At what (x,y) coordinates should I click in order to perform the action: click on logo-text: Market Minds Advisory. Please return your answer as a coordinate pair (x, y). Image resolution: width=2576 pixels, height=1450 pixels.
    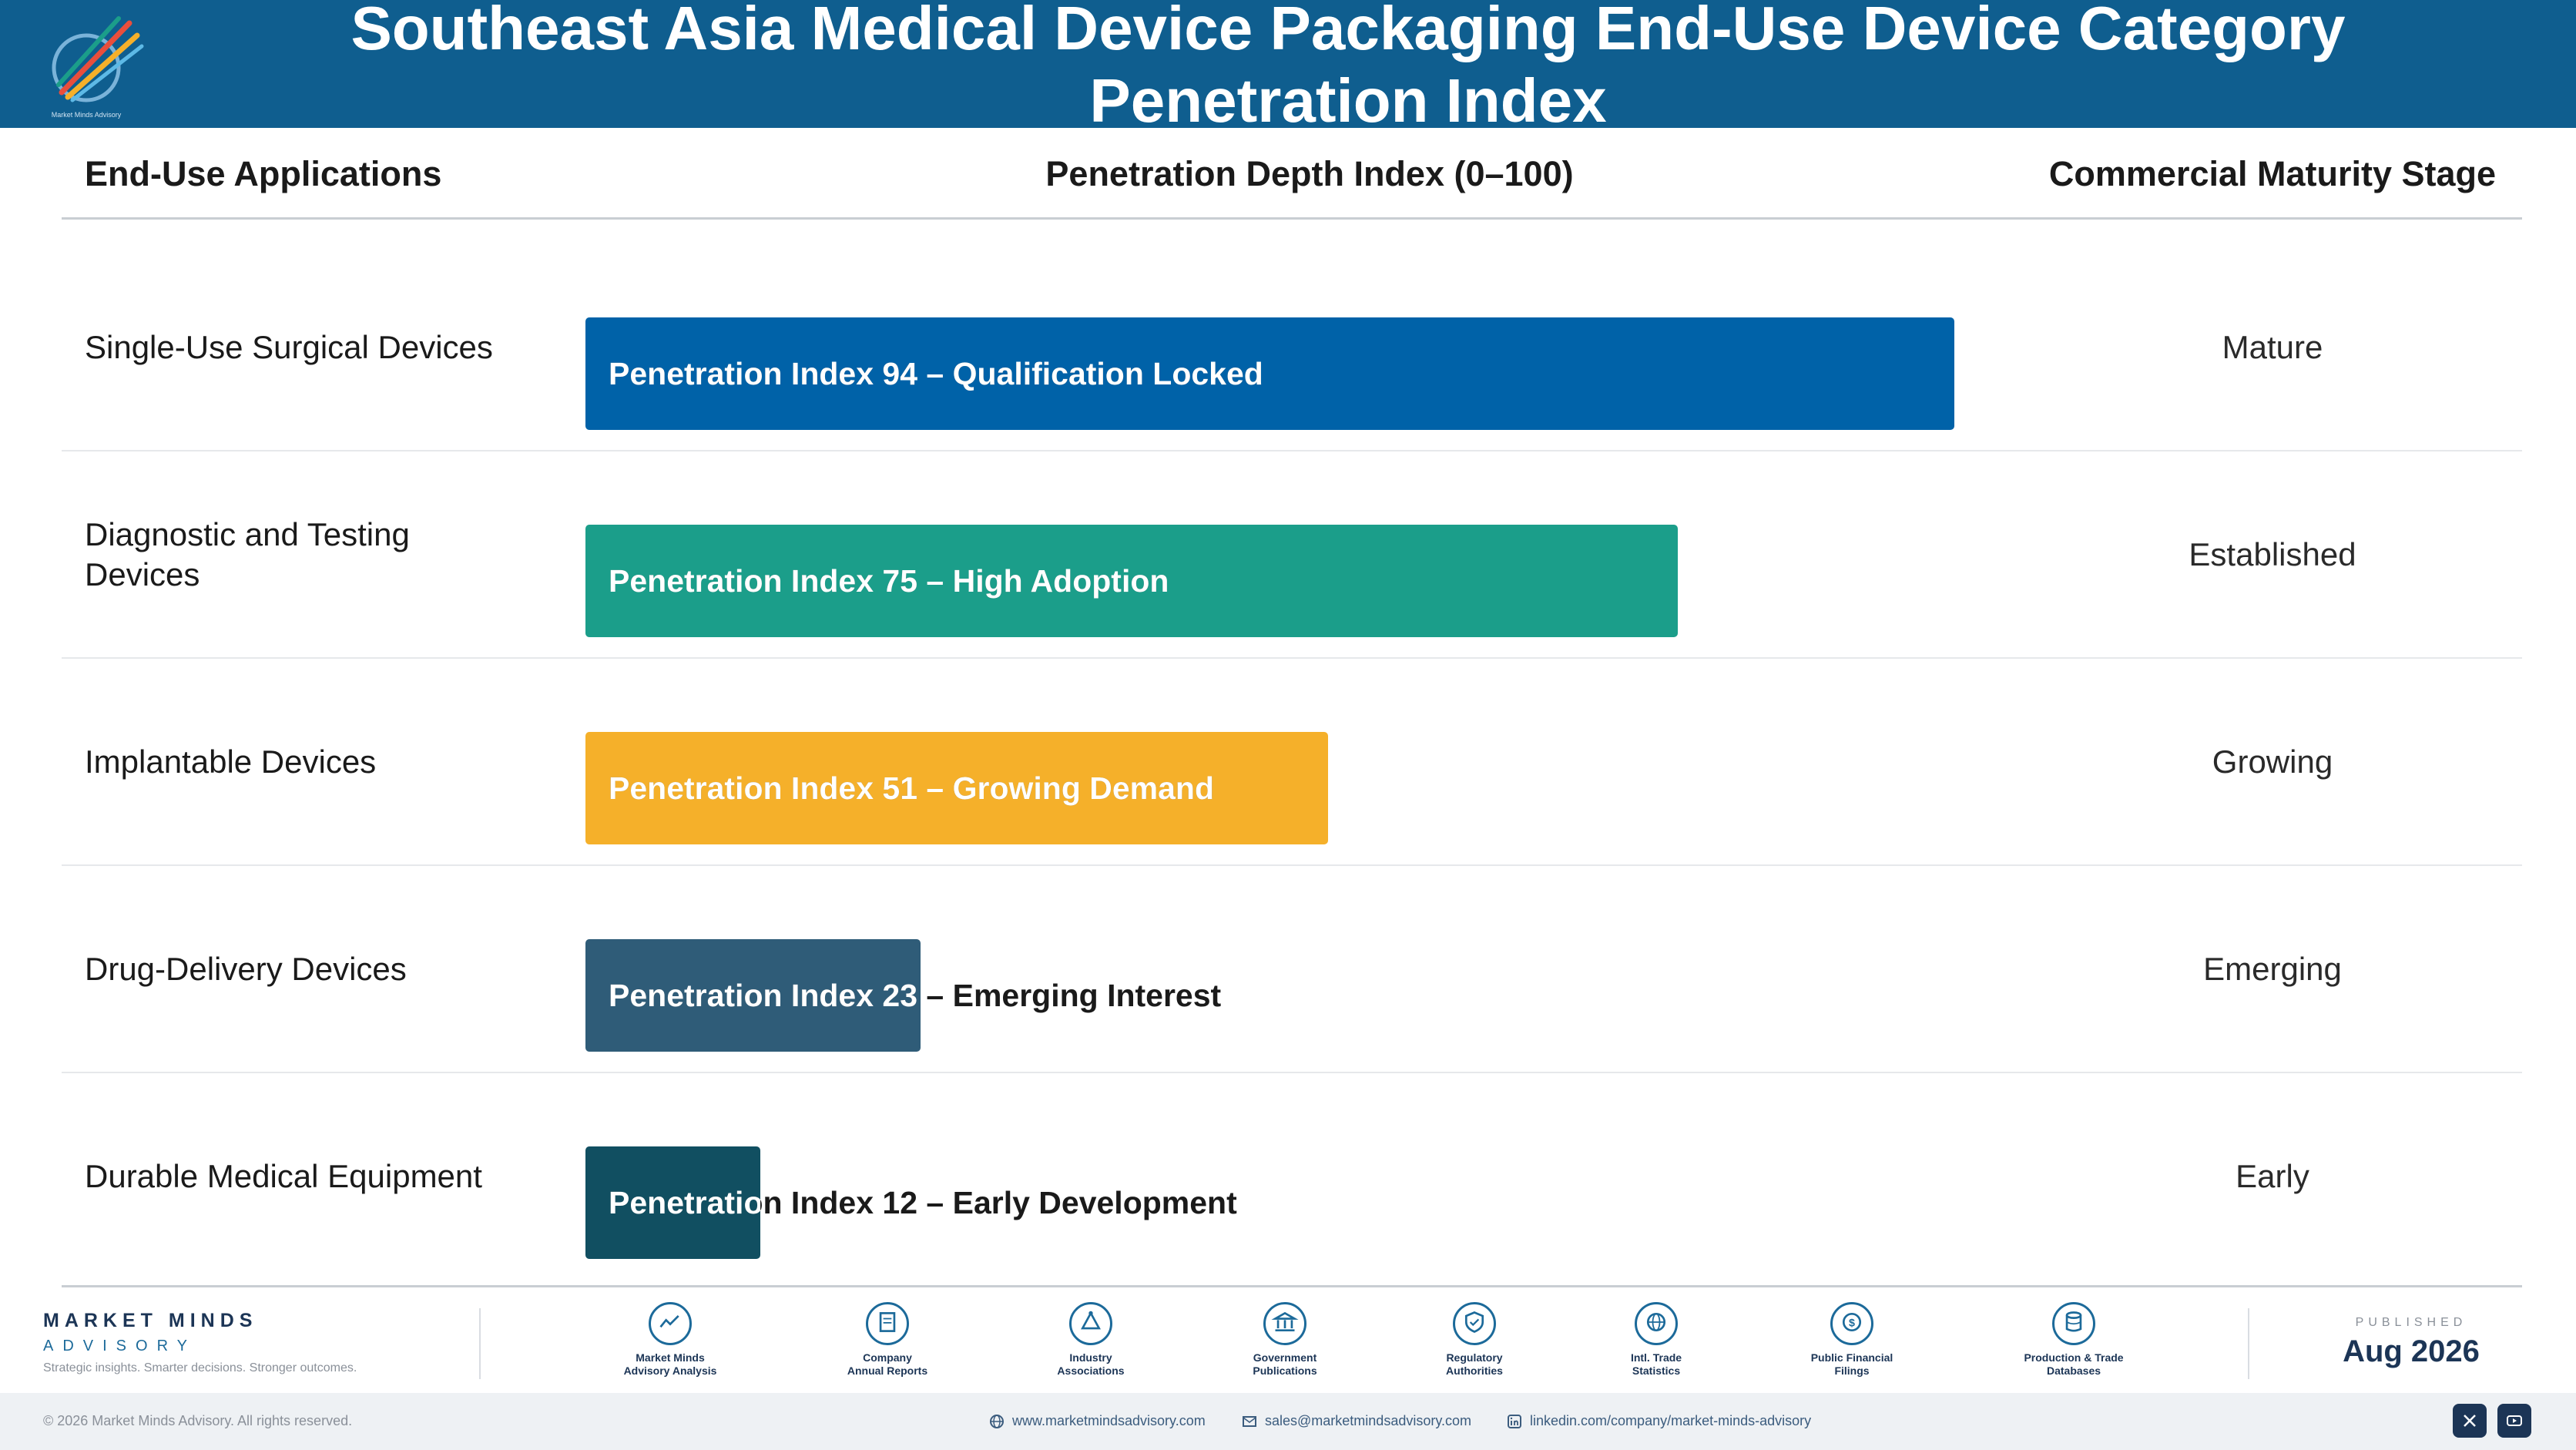
    Looking at the image, I should click on (87, 115).